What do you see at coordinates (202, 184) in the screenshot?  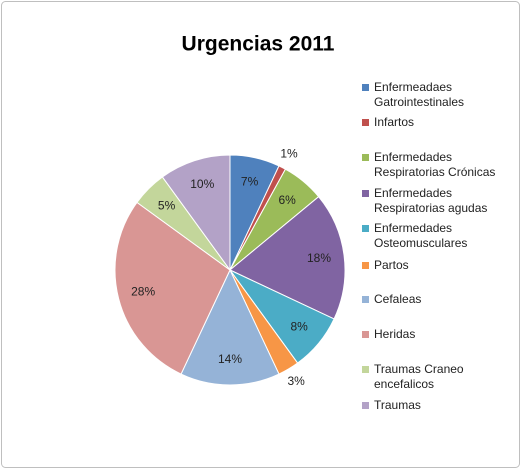 I see `data-label: 10%` at bounding box center [202, 184].